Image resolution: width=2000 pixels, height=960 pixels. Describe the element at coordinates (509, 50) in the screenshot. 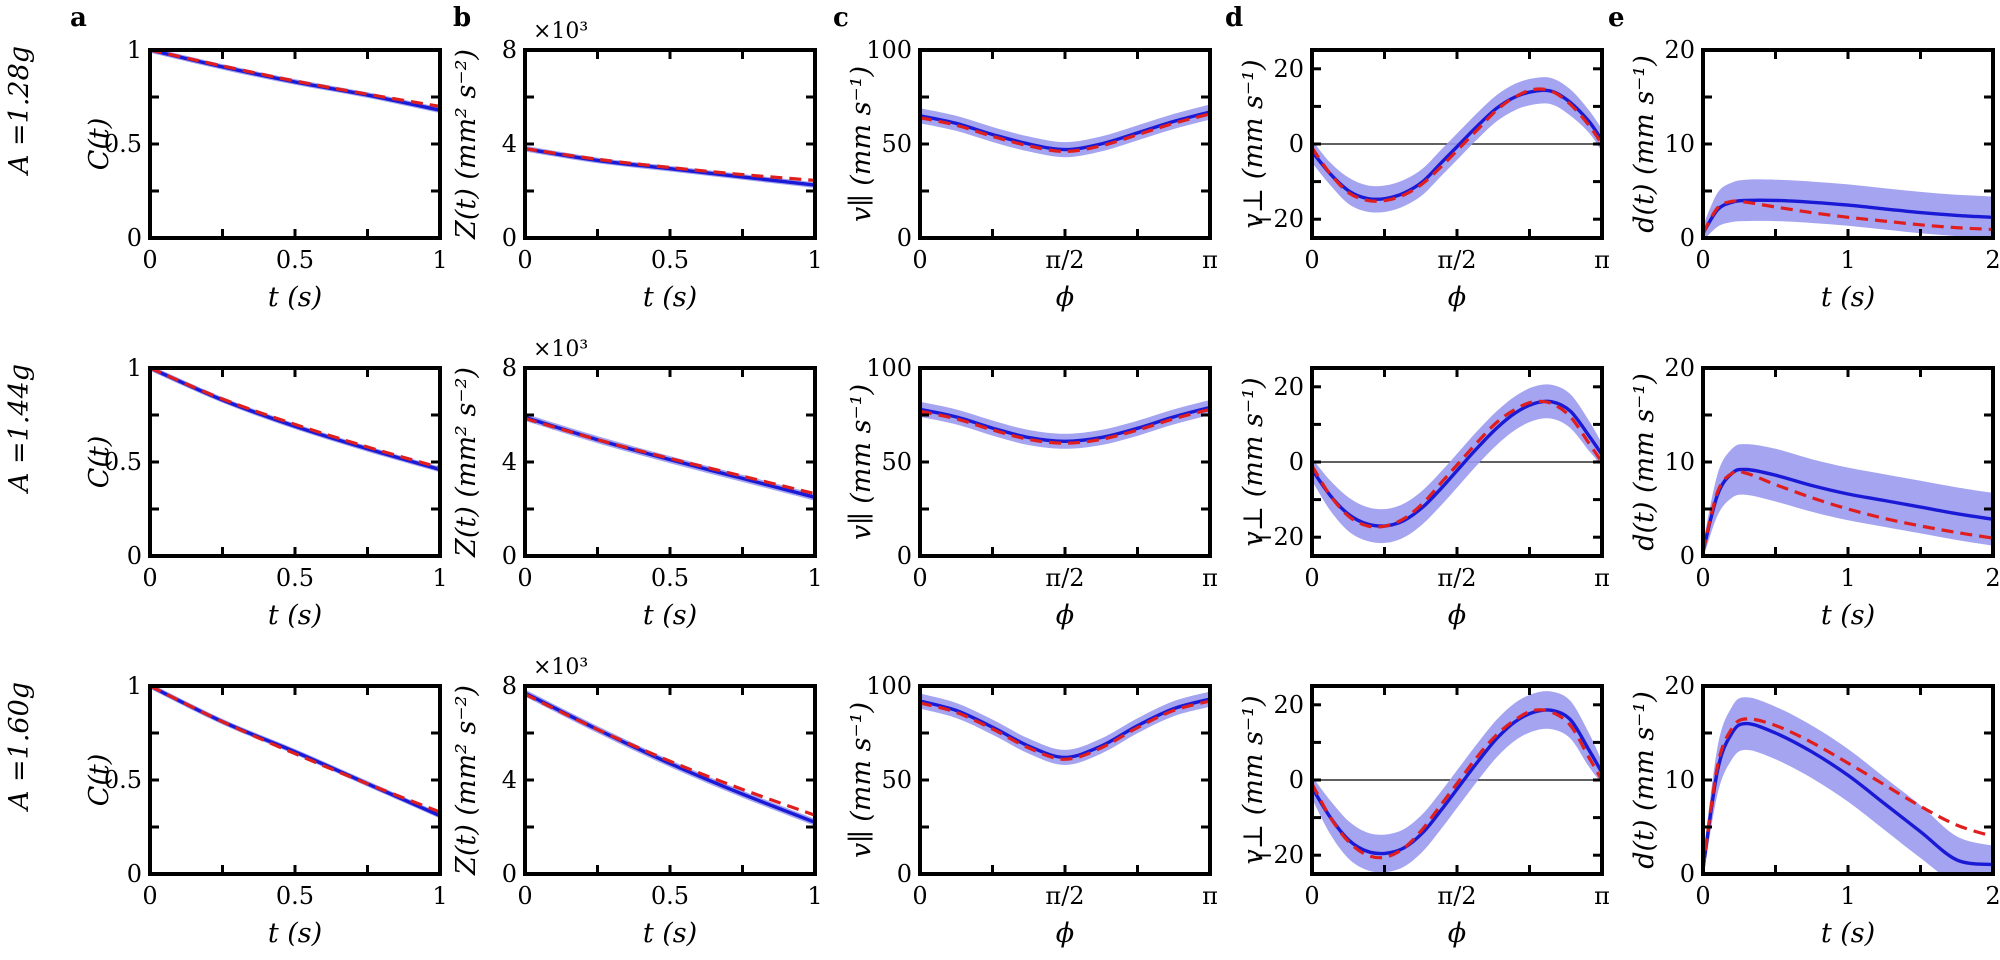

I see `y-tick-label: 8` at that location.